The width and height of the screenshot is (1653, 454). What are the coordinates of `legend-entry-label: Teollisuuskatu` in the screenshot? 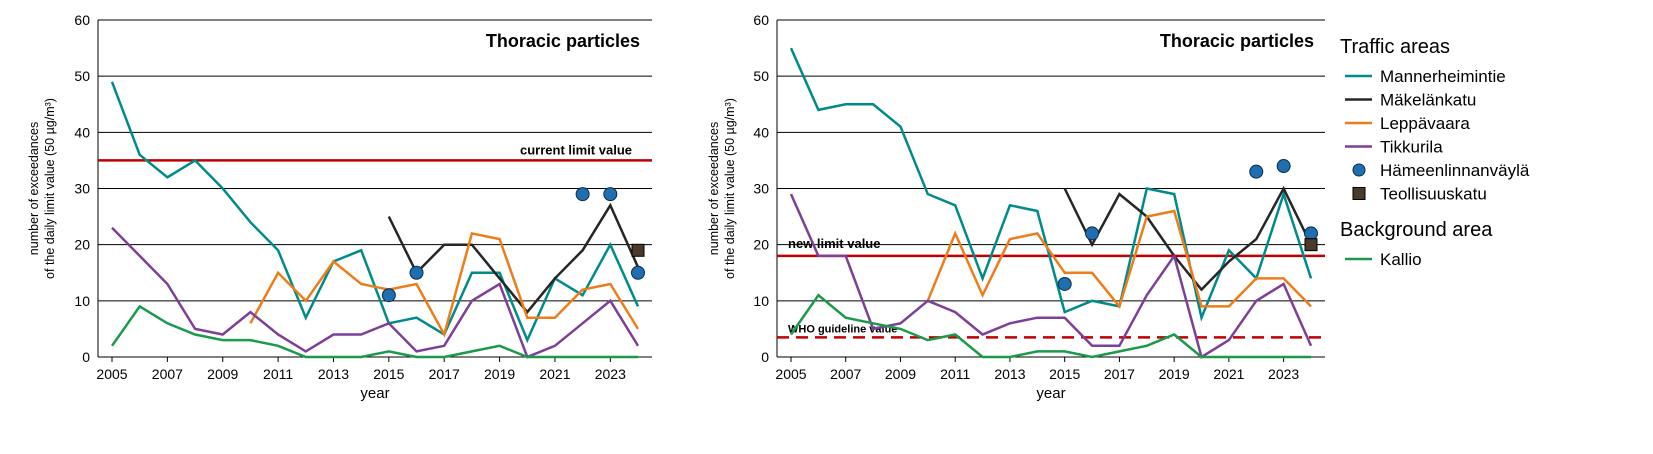 It's located at (1433, 194).